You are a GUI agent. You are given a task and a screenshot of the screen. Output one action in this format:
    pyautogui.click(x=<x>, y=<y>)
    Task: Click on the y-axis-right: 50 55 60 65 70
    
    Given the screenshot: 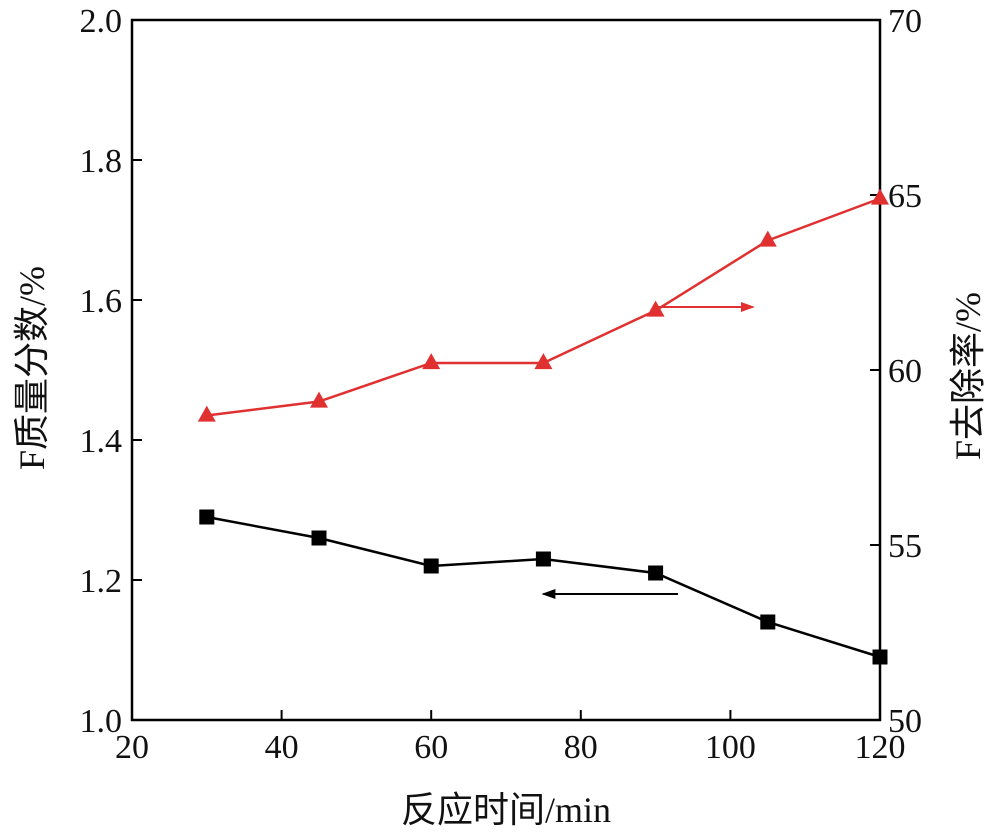 What is the action you would take?
    pyautogui.click(x=896, y=371)
    